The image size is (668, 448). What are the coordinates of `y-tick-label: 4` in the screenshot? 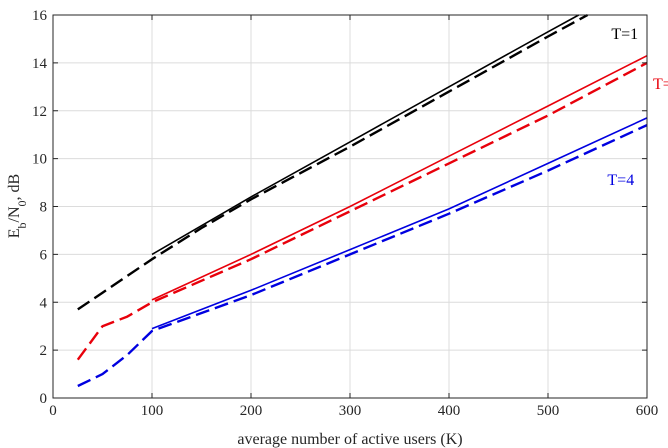 It's located at (44, 303).